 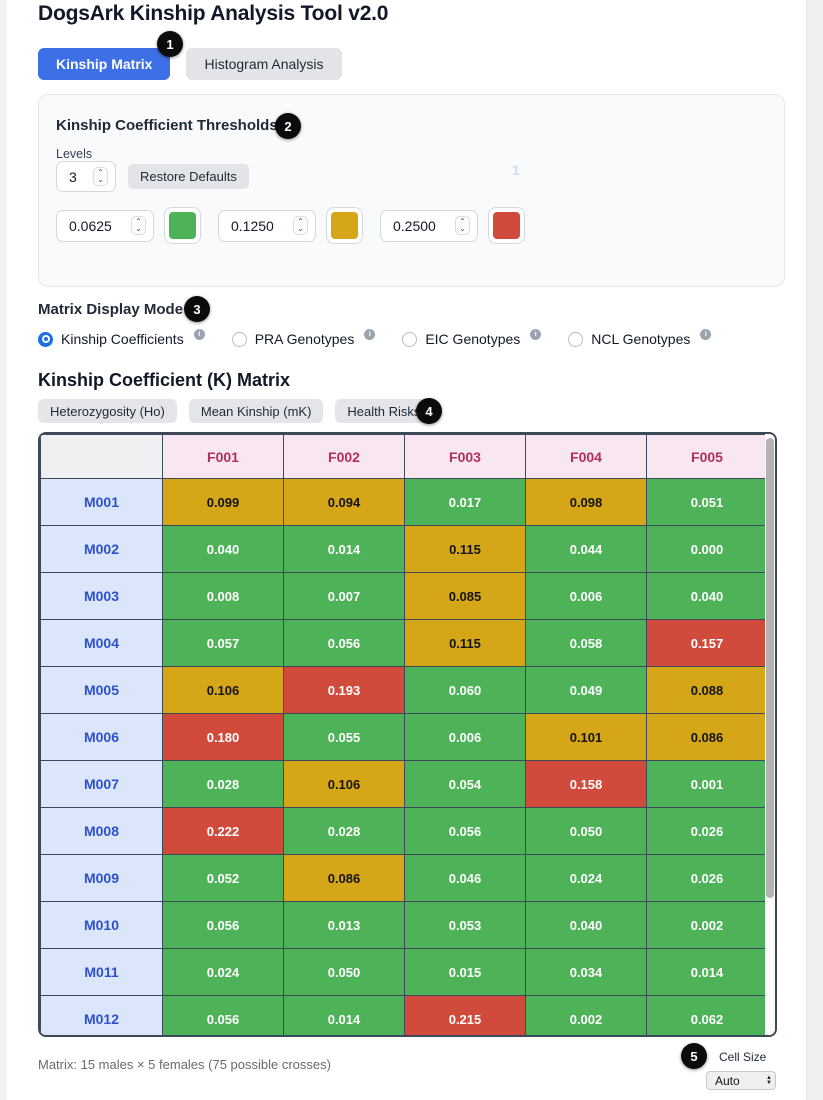 I want to click on threshold-input-3: 0.2500 ⌃ ⌄, so click(x=429, y=225).